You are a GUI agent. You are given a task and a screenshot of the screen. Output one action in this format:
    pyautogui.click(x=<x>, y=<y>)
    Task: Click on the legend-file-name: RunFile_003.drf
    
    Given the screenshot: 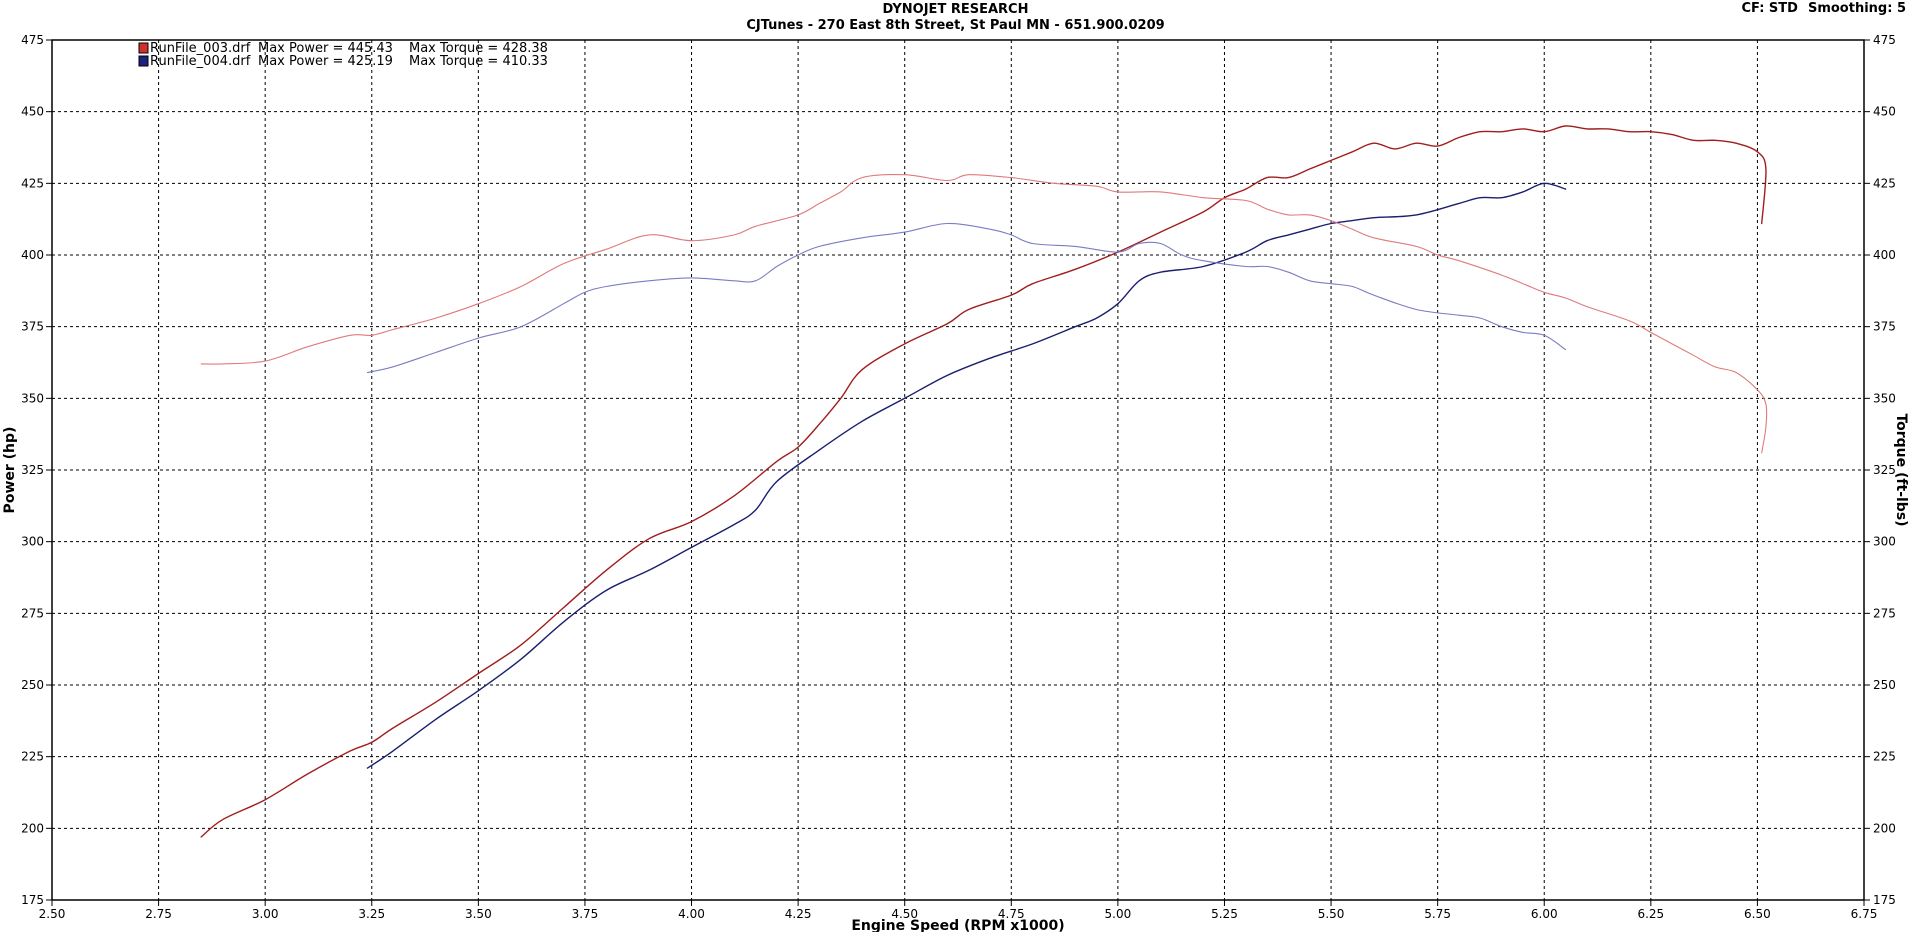 What is the action you would take?
    pyautogui.click(x=200, y=48)
    